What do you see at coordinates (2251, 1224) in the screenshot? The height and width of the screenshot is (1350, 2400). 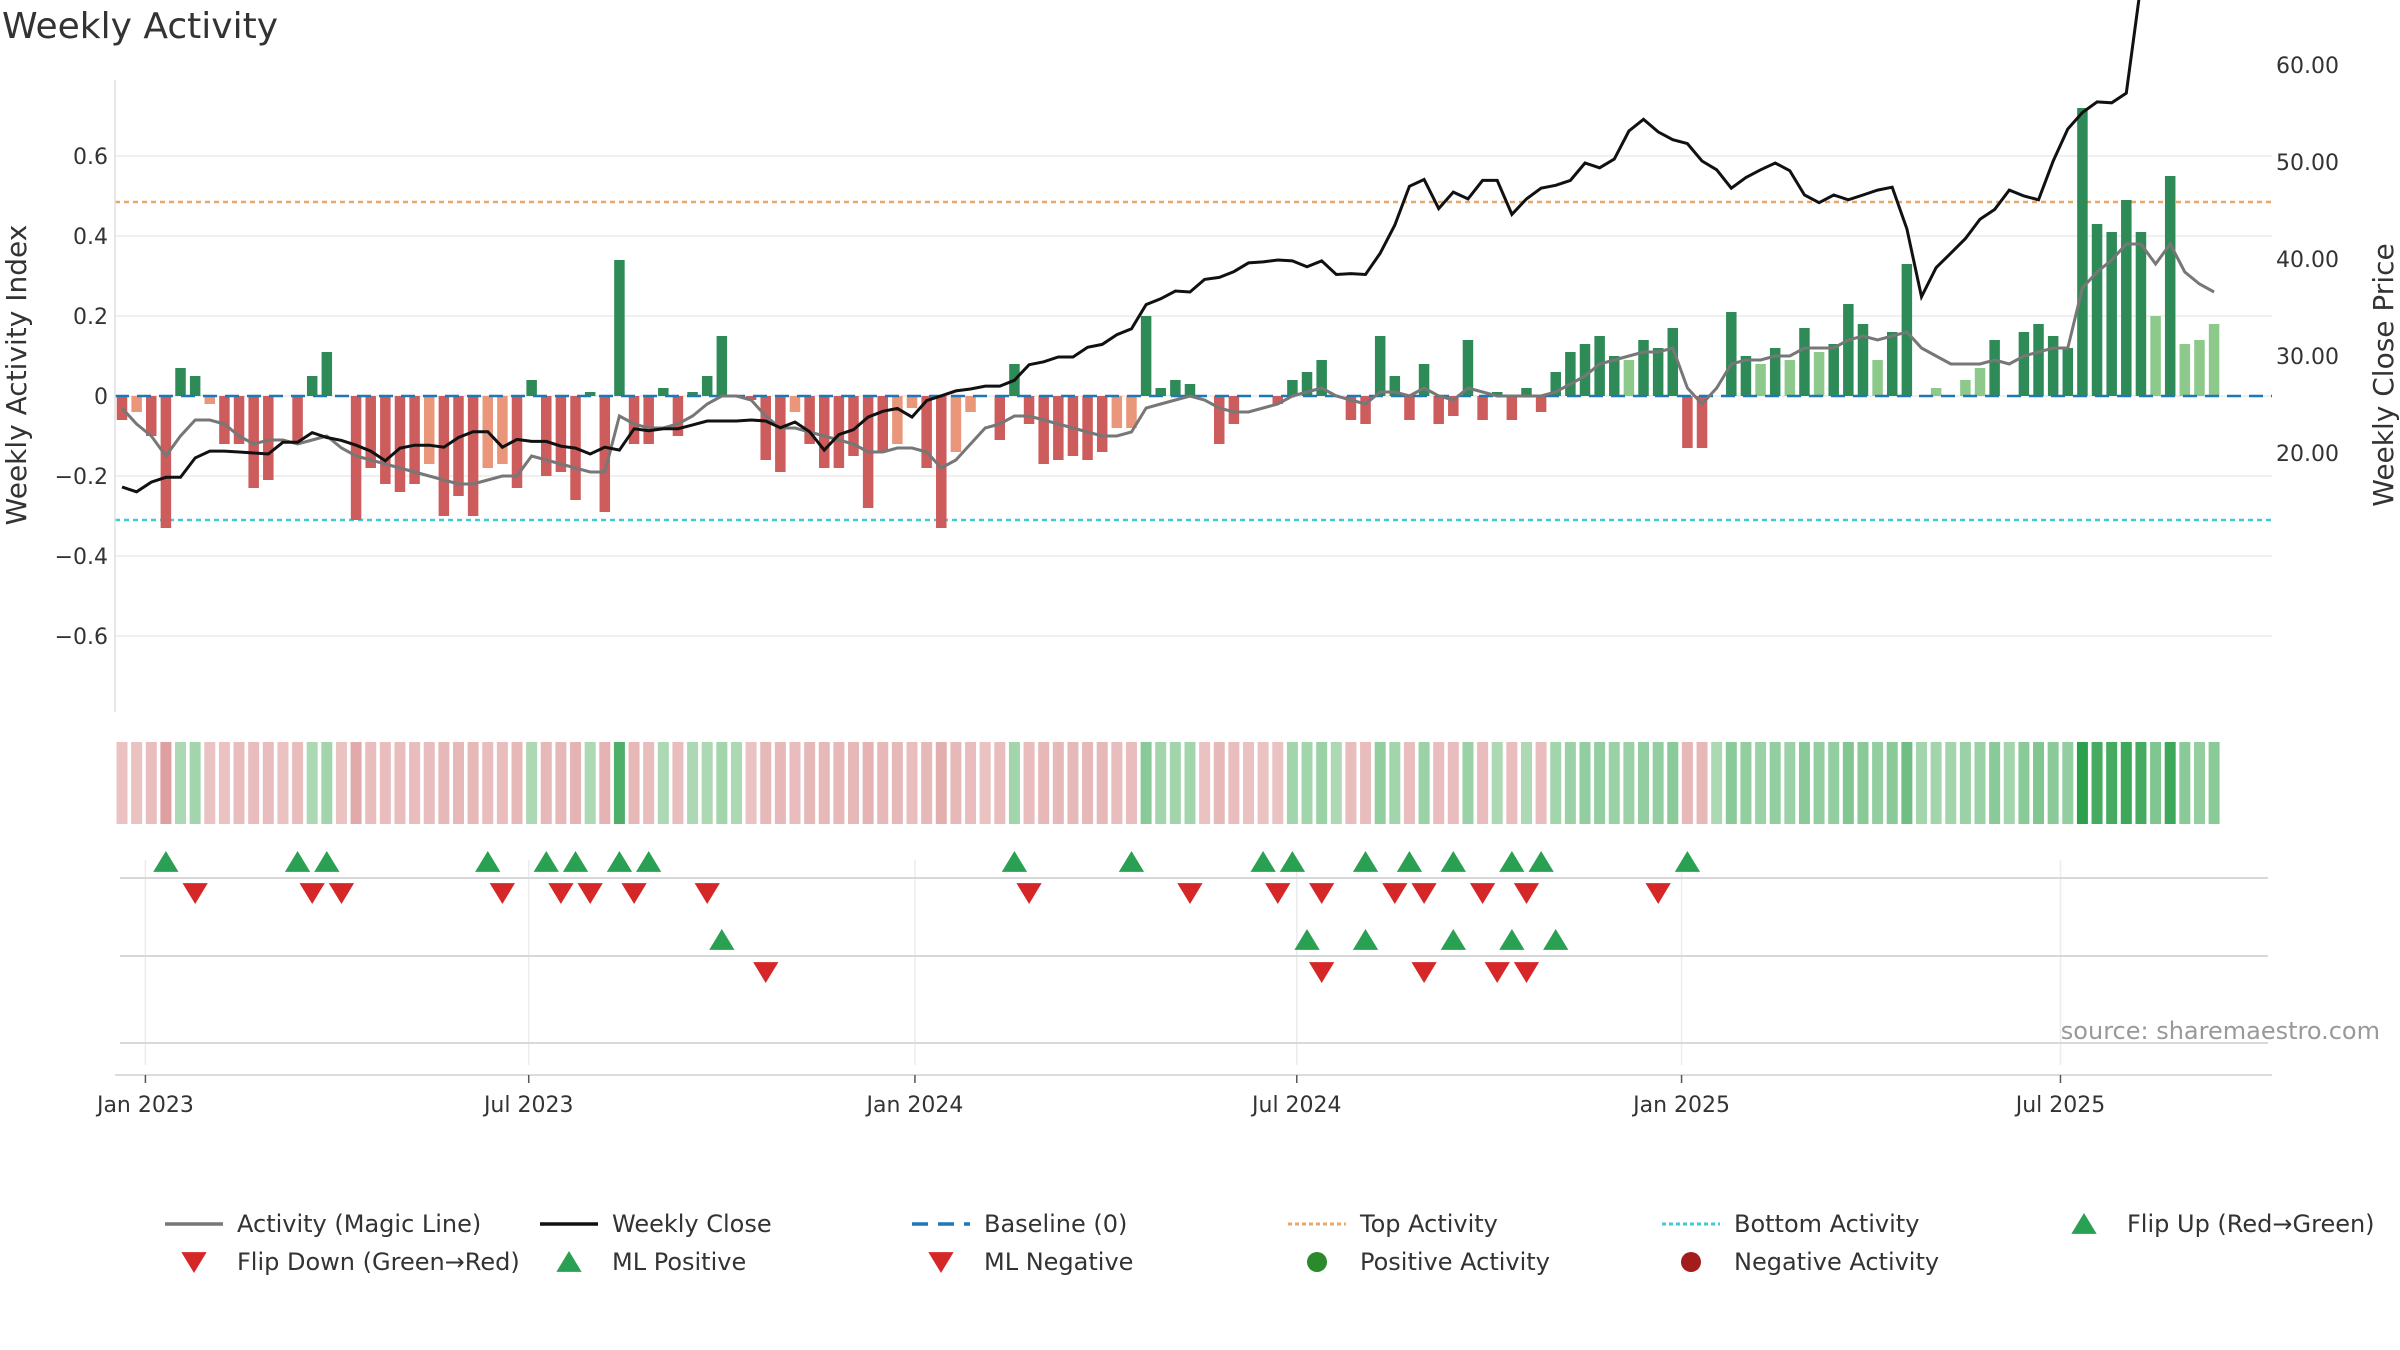 I see `legend-label: Flip Up (Red→Green)` at bounding box center [2251, 1224].